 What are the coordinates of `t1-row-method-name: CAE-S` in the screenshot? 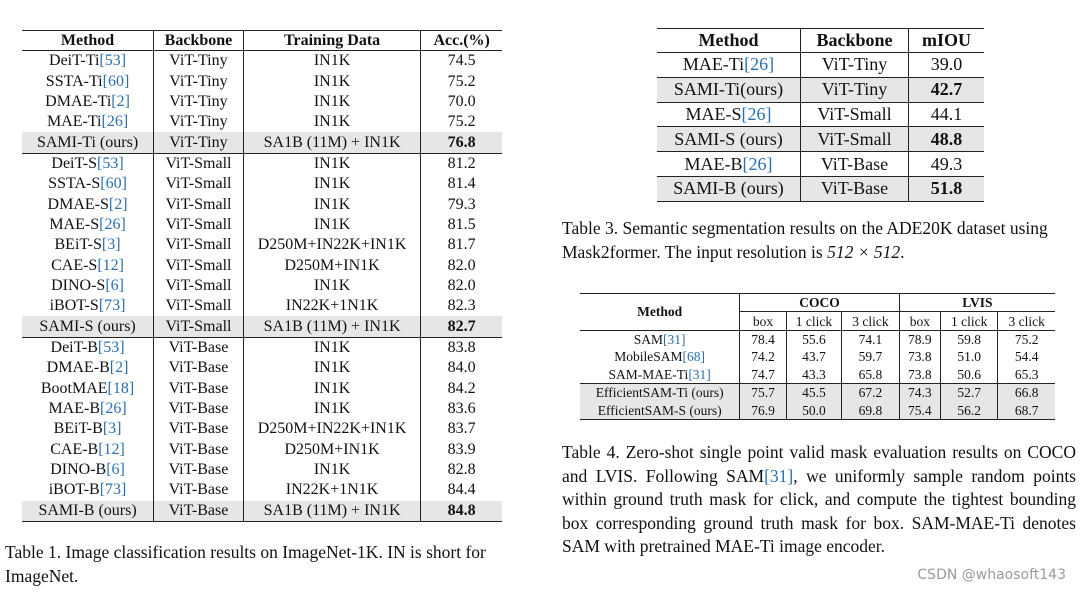 It's located at (74, 265).